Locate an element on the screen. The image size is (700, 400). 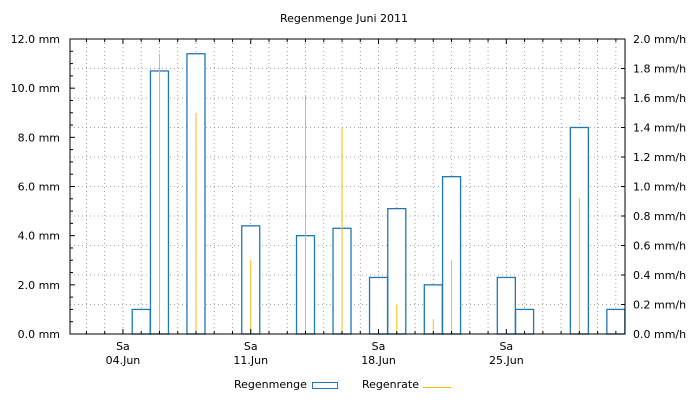
tick-label-right: 1.2 mm/h is located at coordinates (659, 157).